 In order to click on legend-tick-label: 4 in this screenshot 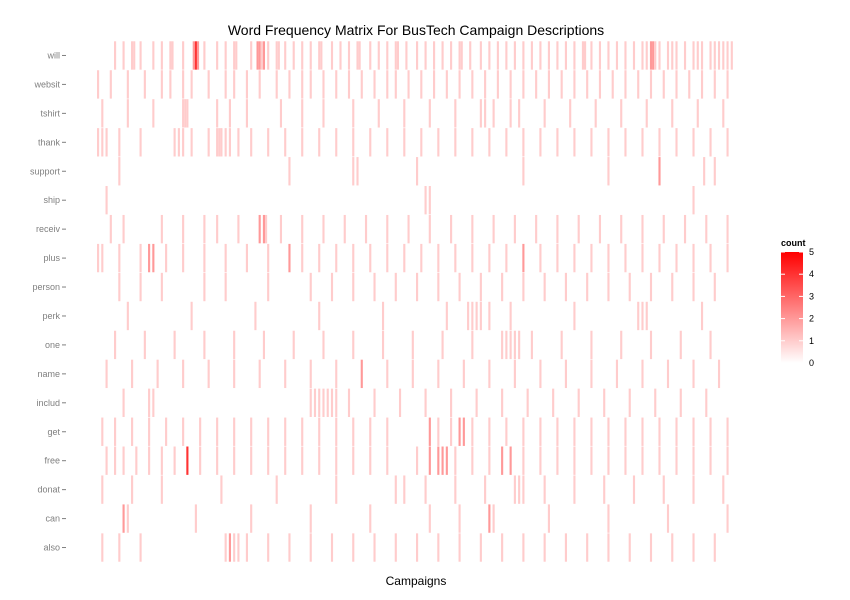, I will do `click(811, 274)`.